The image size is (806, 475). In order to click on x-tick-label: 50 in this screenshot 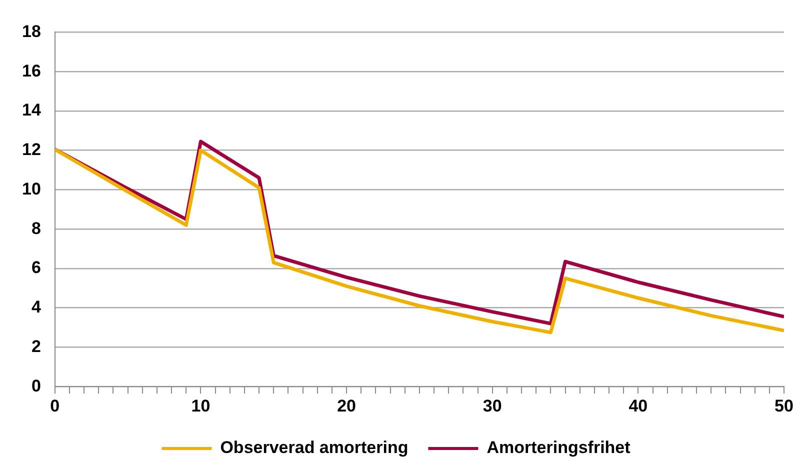, I will do `click(784, 406)`.